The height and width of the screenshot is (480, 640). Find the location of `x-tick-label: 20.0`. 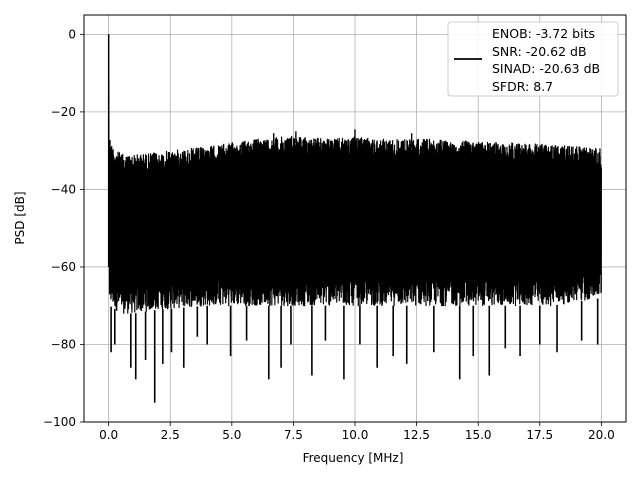

x-tick-label: 20.0 is located at coordinates (601, 435).